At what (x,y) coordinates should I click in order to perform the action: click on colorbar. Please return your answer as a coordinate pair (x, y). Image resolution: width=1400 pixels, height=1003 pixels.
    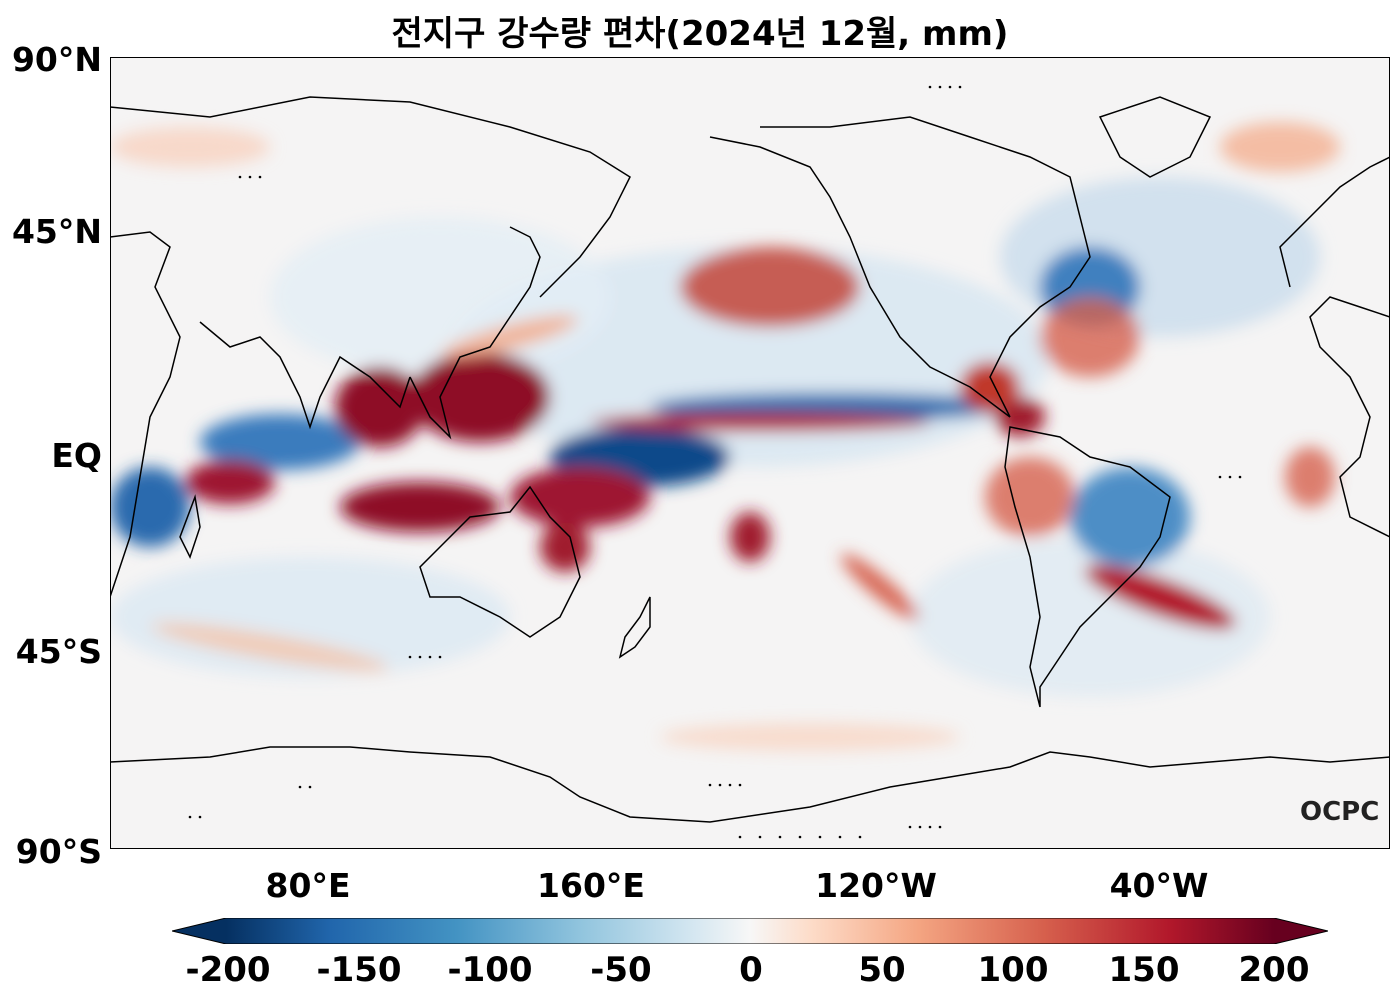
    Looking at the image, I should click on (750, 931).